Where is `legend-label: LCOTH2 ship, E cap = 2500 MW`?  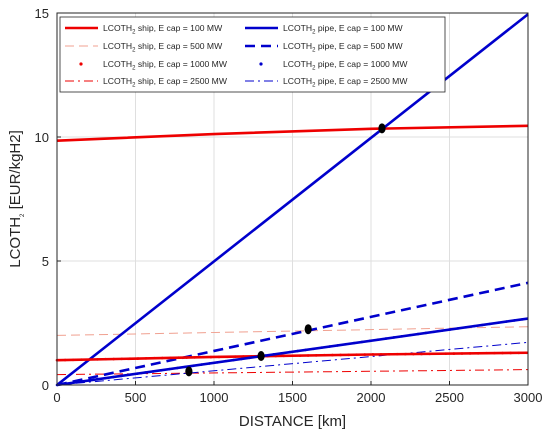
legend-label: LCOTH2 ship, E cap = 2500 MW is located at coordinates (165, 82).